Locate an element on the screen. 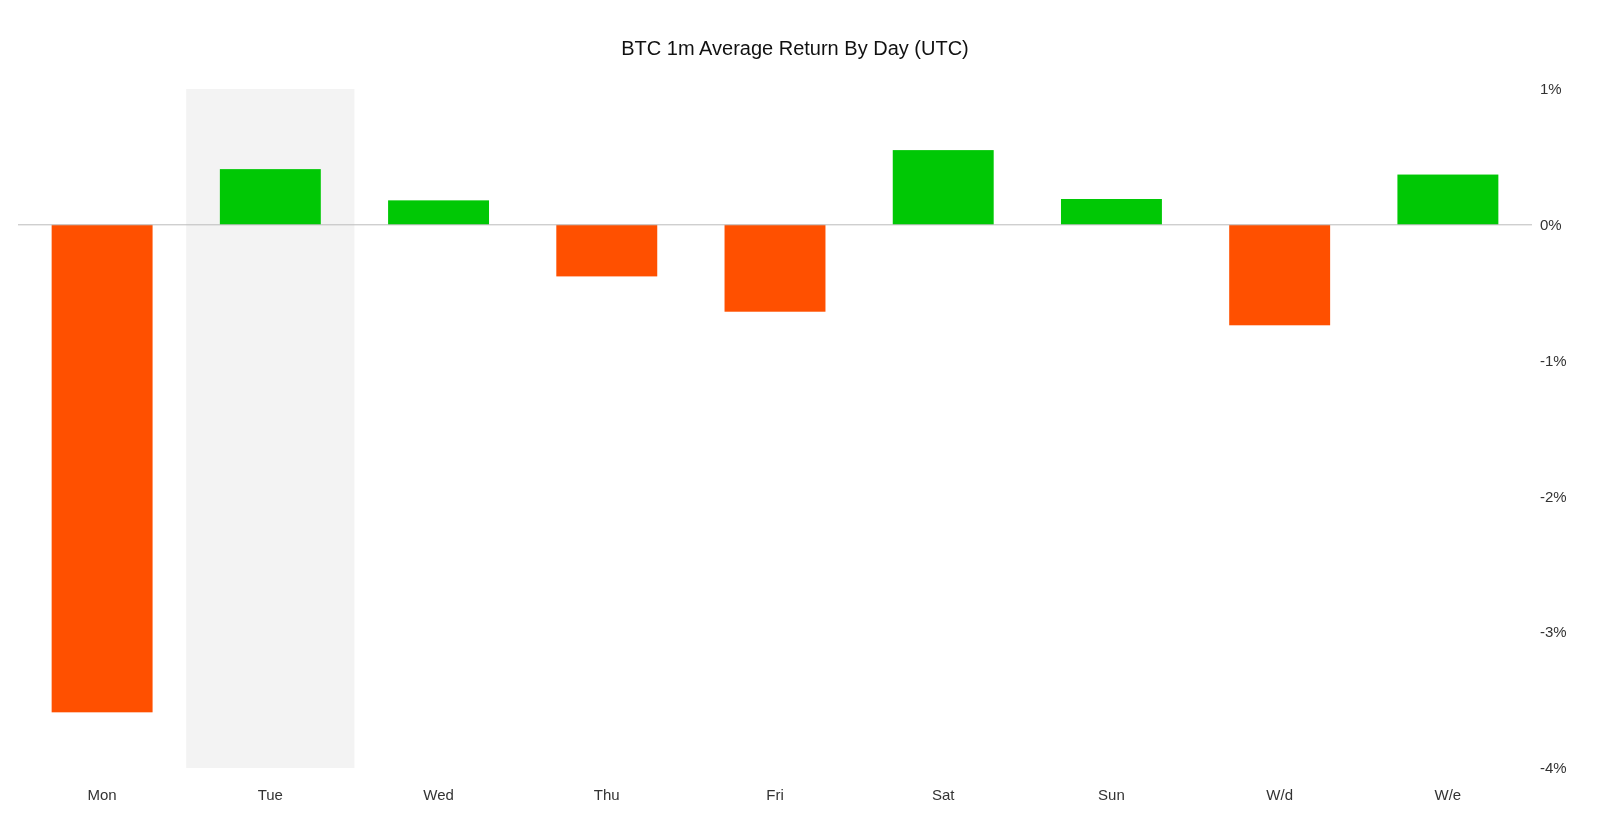 The width and height of the screenshot is (1600, 837). x-tick-label: Thu is located at coordinates (606, 794).